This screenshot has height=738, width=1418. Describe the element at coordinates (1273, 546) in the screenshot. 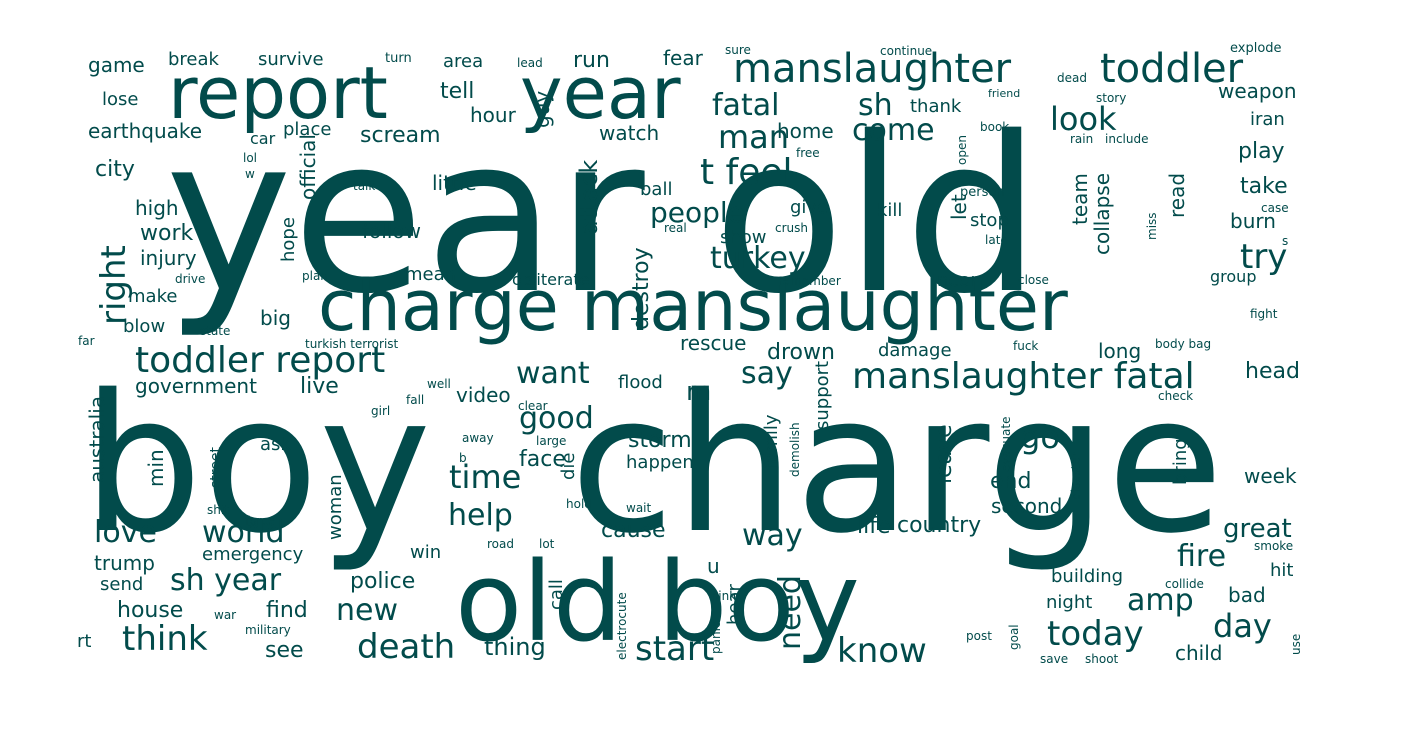

I see `cloud-word-smoke: smoke` at that location.